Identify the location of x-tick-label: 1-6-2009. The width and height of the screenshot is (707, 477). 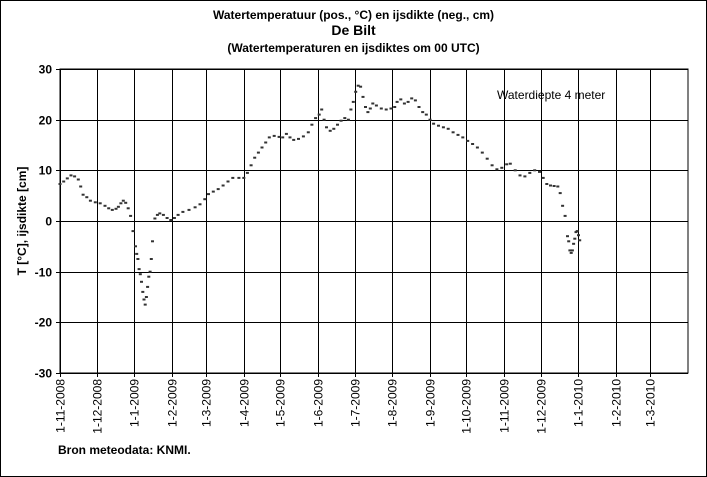
(319, 403).